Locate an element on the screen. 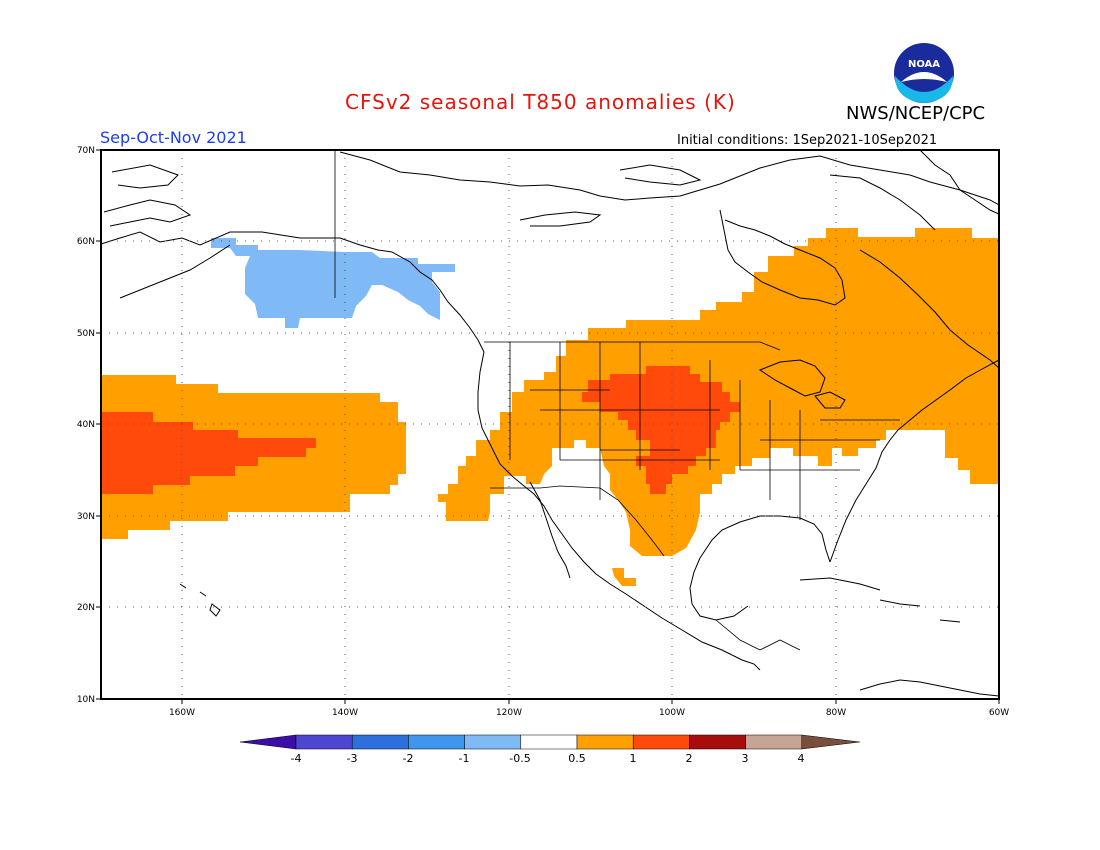 Image resolution: width=1100 pixels, height=850 pixels. lon-label: 100W is located at coordinates (672, 713).